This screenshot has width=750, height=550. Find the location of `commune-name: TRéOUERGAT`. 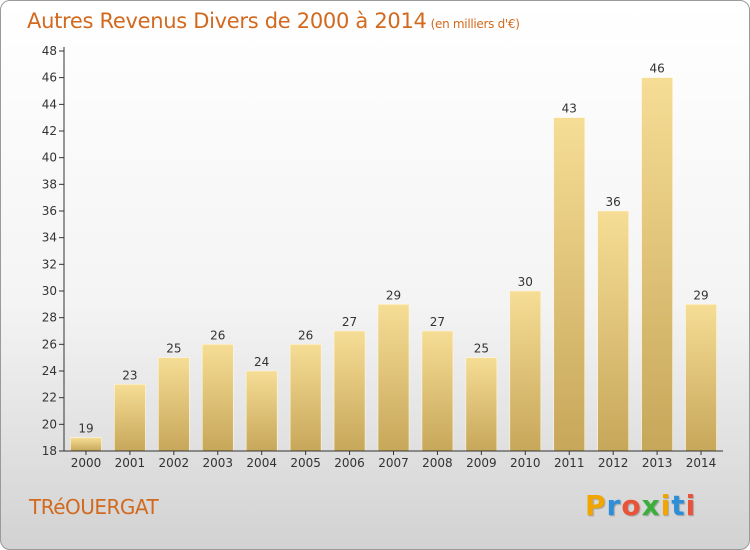

commune-name: TRéOUERGAT is located at coordinates (94, 507).